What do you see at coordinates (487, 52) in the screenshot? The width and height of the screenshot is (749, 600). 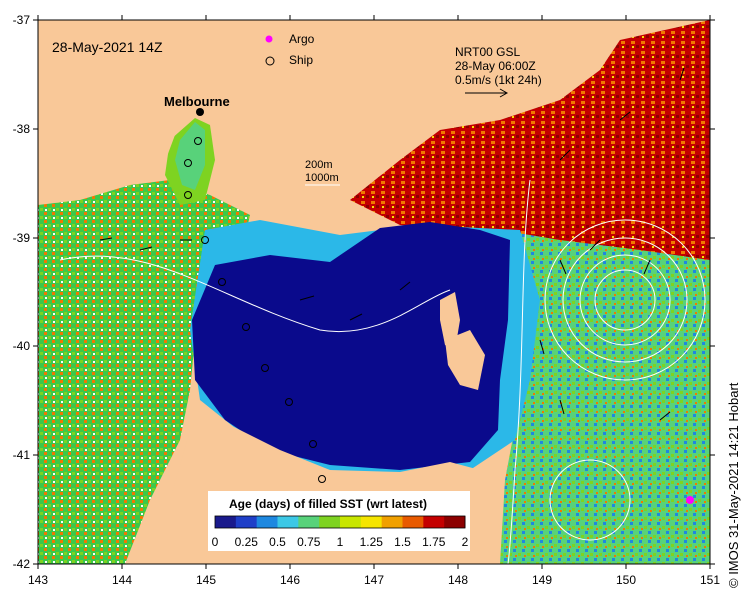 I see `current-info-line1: NRT00 GSL` at bounding box center [487, 52].